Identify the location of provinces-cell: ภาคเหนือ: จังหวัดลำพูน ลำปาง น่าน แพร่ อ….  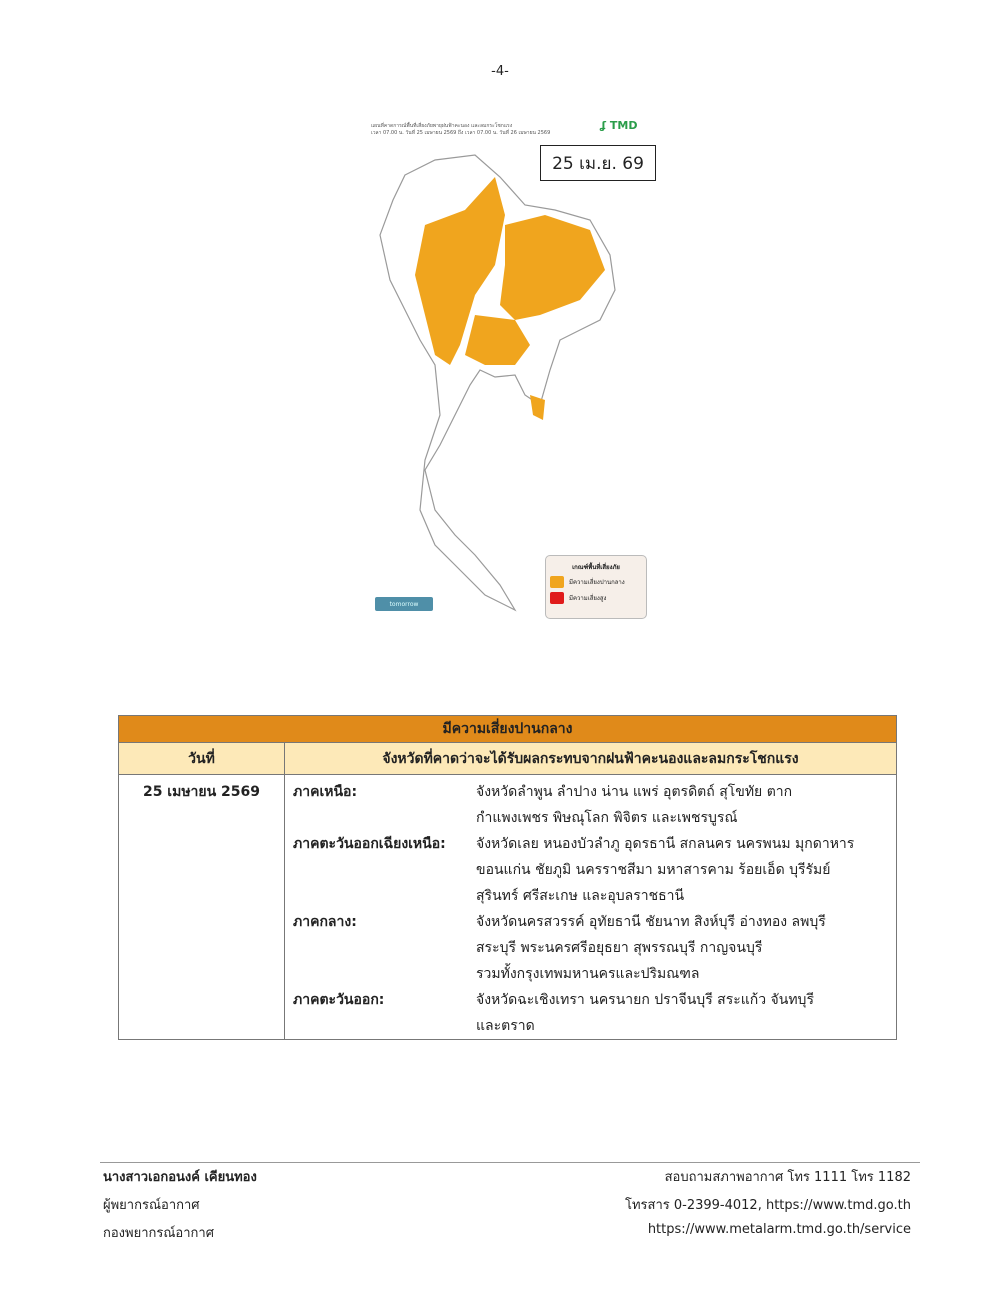
(590, 907).